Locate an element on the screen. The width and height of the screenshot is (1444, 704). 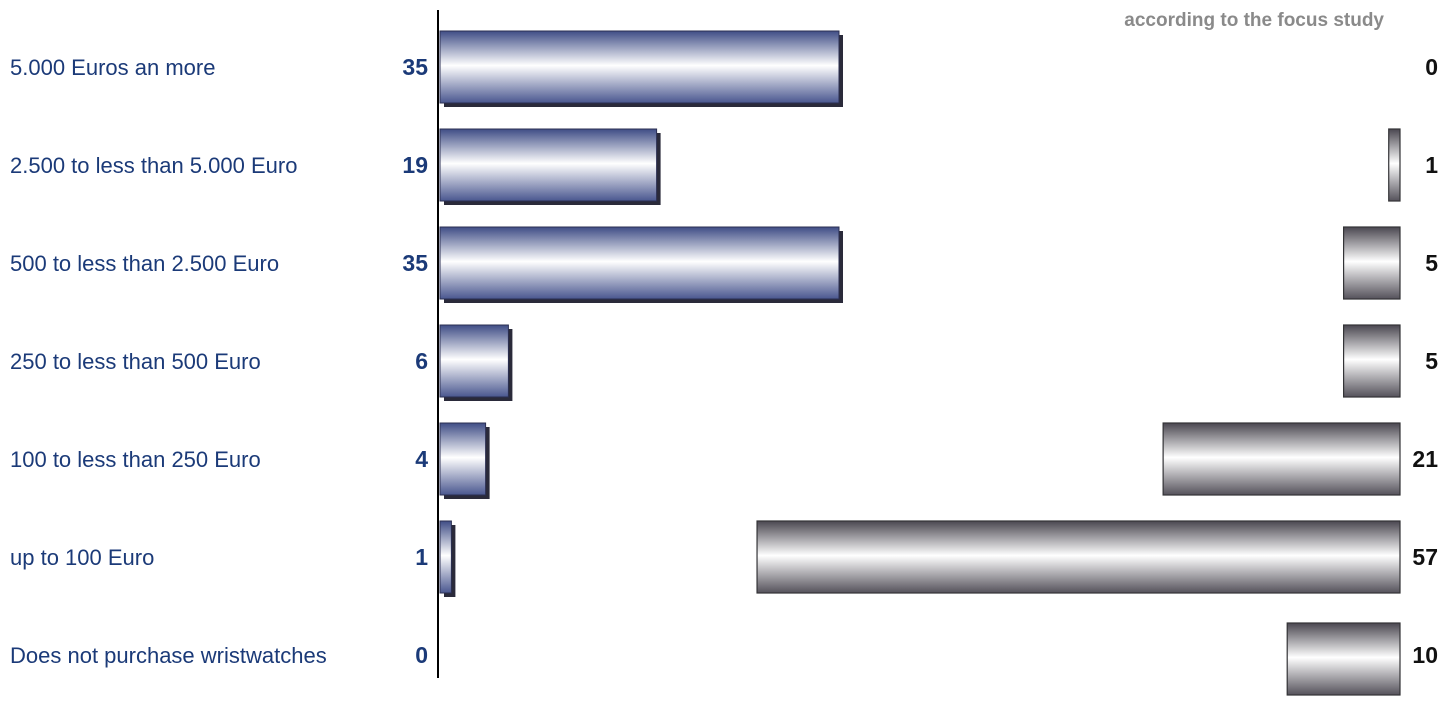
right-value-label: 0 is located at coordinates (1431, 67).